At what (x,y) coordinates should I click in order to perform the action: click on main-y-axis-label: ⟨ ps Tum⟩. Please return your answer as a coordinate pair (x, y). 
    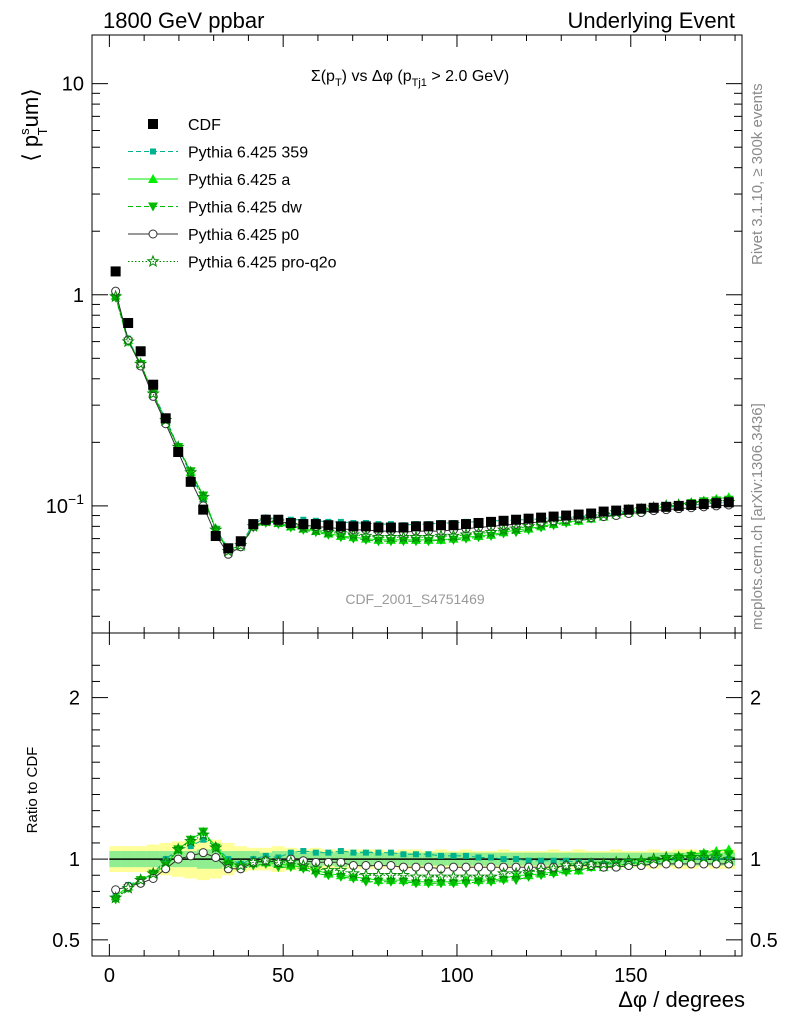
    Looking at the image, I should click on (33, 125).